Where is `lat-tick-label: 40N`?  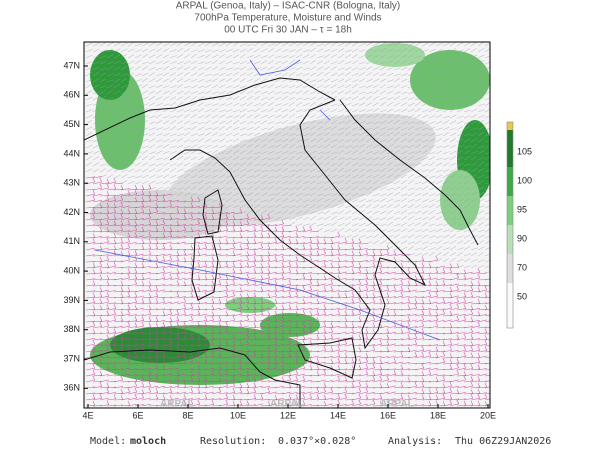
lat-tick-label: 40N is located at coordinates (71, 270).